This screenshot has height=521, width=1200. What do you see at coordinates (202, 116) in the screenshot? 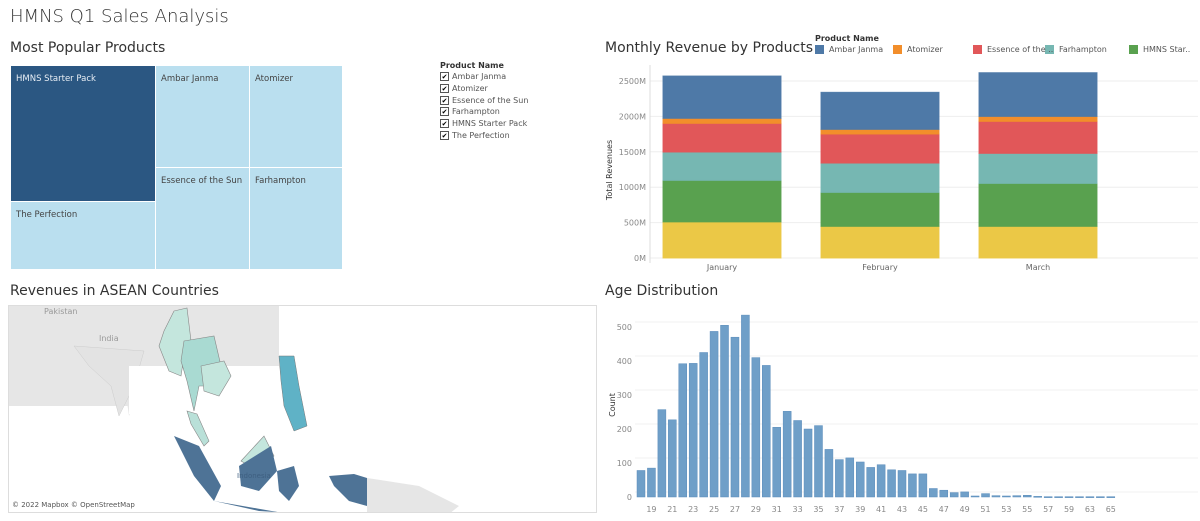
I see `treemap-tile-ambar-janma: Ambar Janma` at bounding box center [202, 116].